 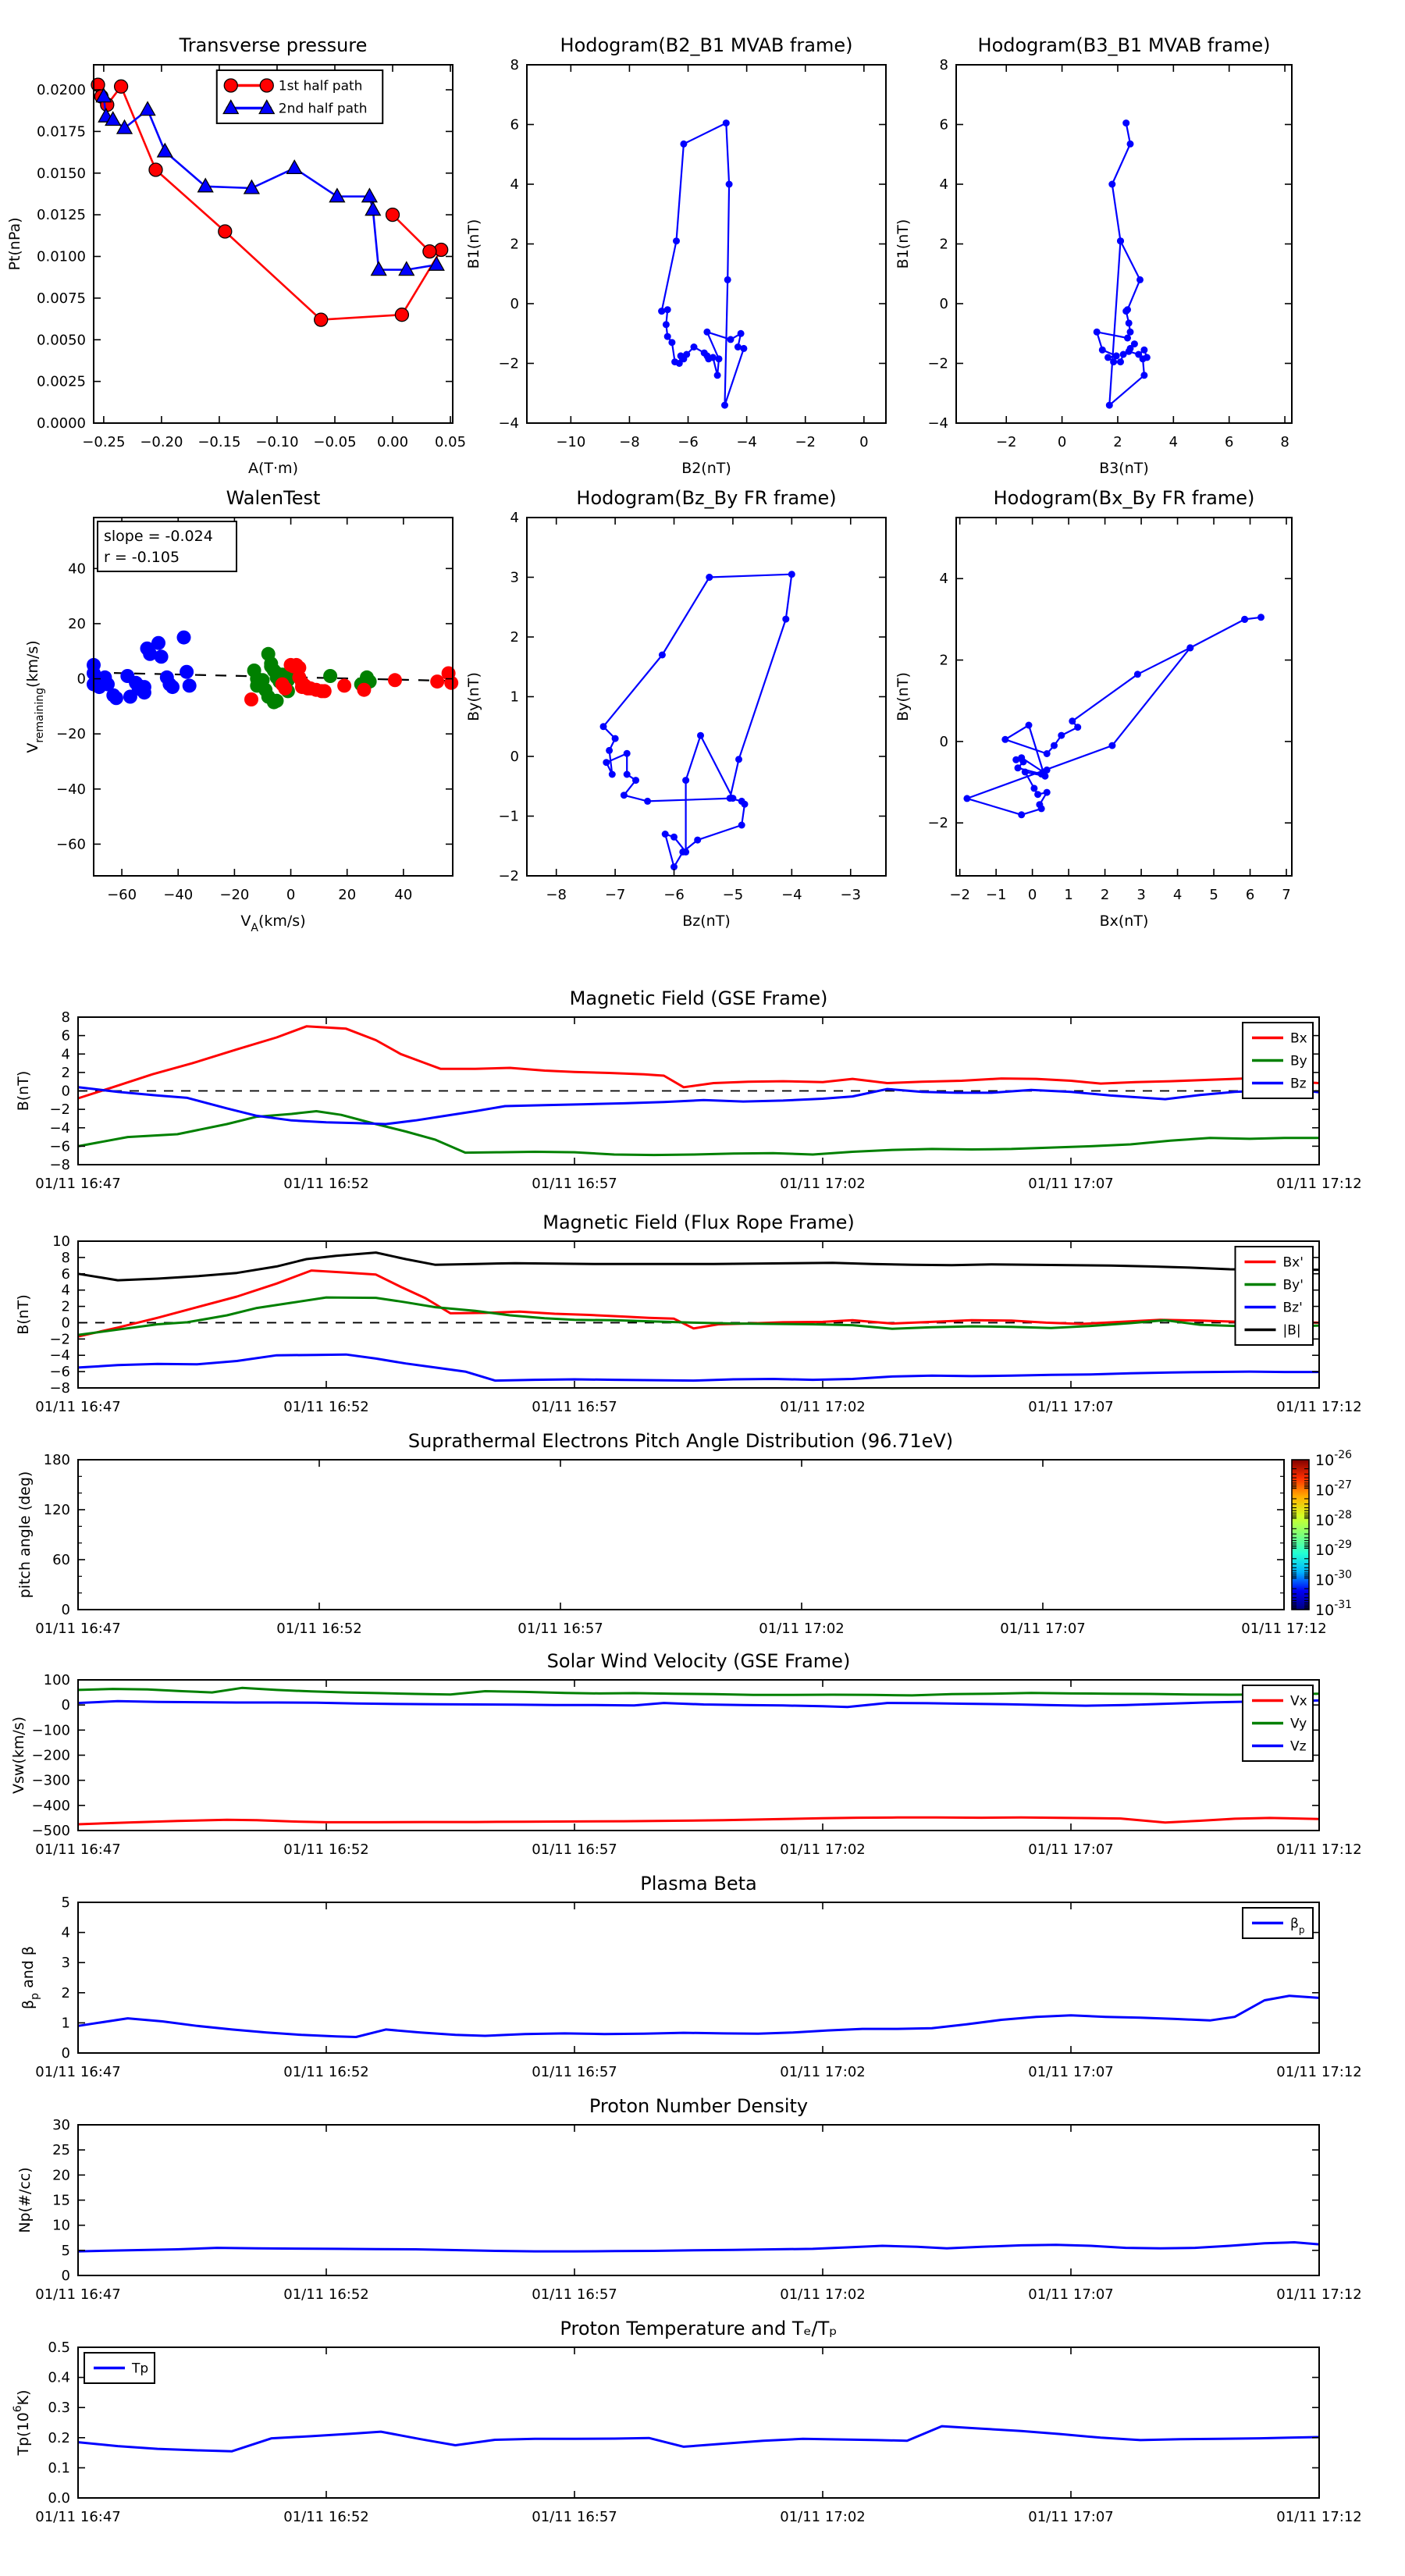 I want to click on svg-text: 3, so click(x=66, y=1963).